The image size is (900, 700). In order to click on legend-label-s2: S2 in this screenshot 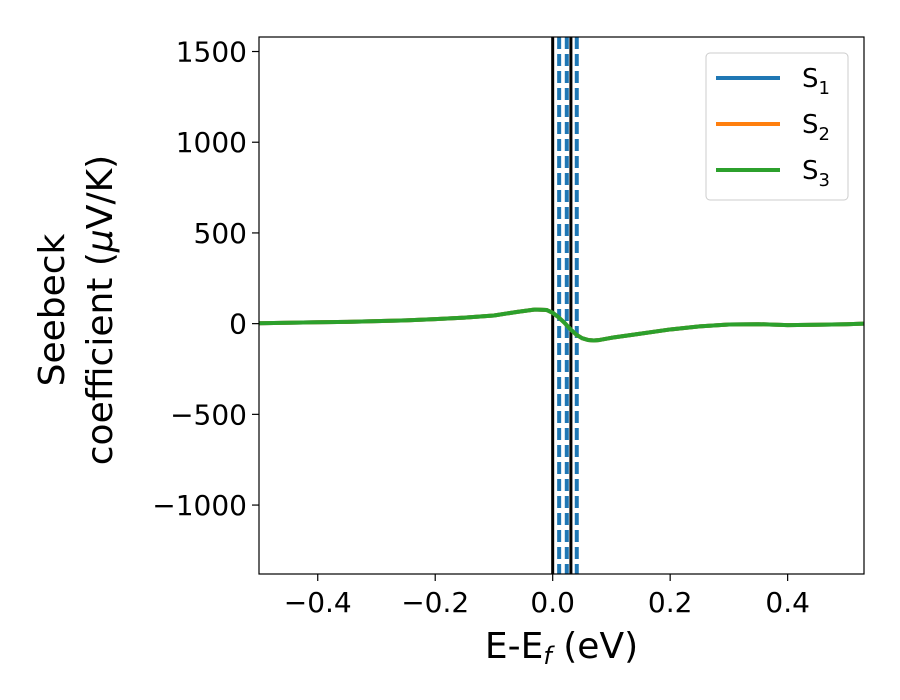, I will do `click(816, 127)`.